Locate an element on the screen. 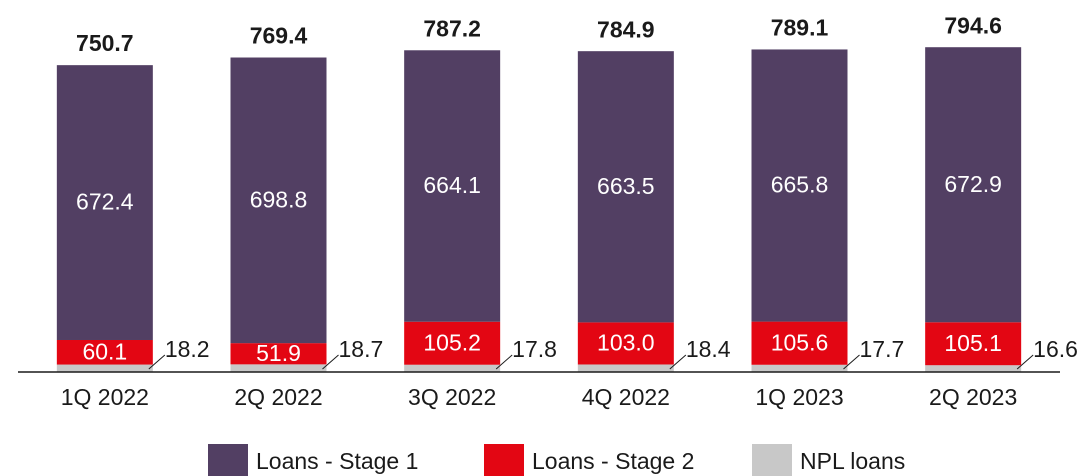  data-label: 16.6 is located at coordinates (1055, 349).